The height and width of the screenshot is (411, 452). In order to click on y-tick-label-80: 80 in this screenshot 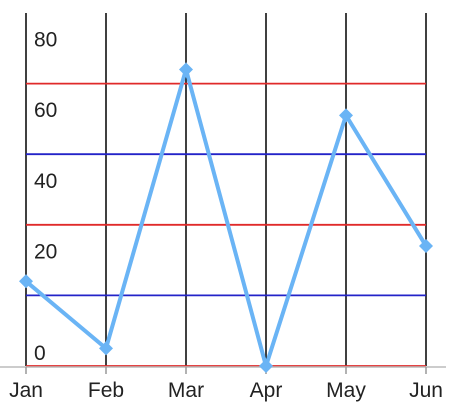, I will do `click(45, 40)`.